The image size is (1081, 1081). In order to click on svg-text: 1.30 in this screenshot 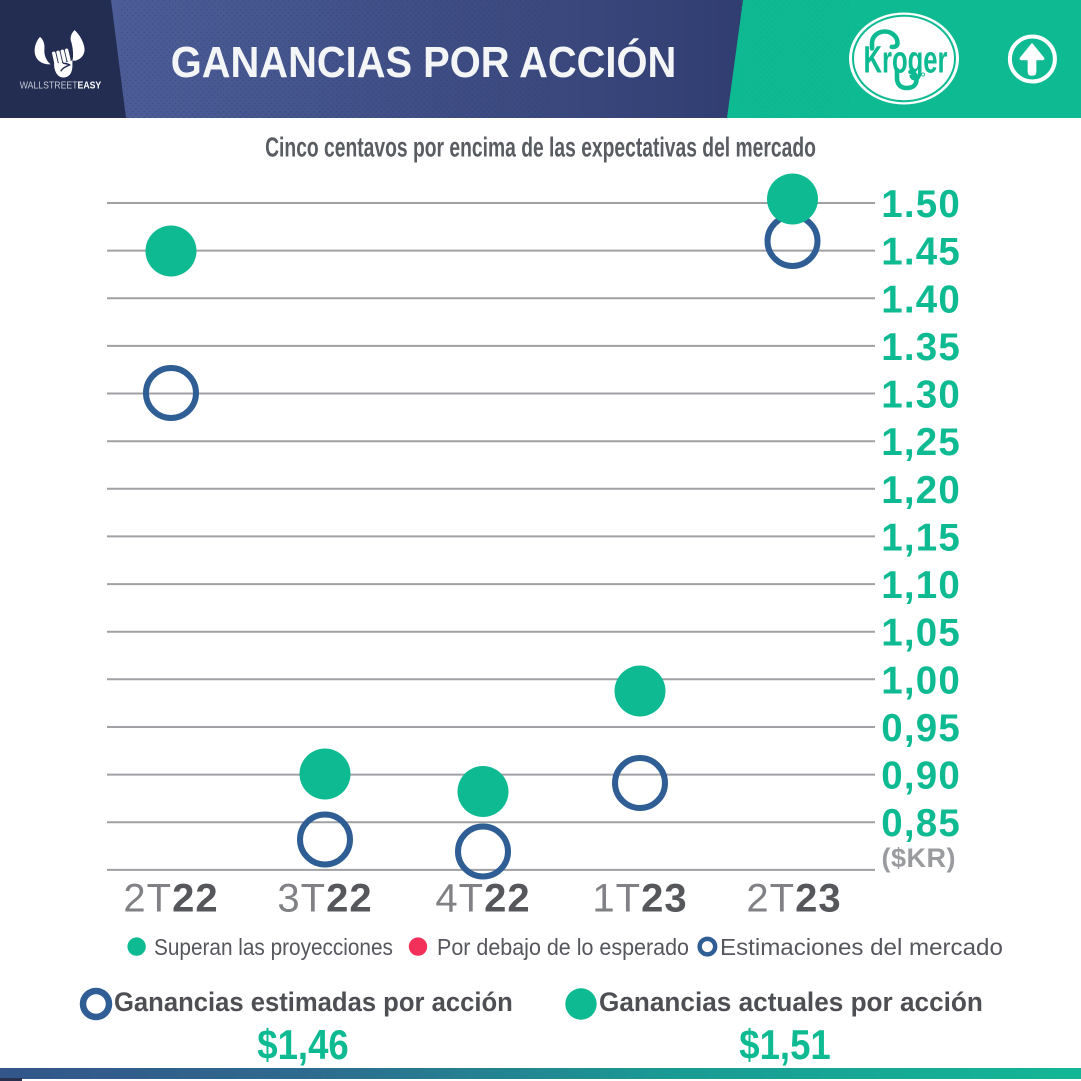, I will do `click(921, 395)`.